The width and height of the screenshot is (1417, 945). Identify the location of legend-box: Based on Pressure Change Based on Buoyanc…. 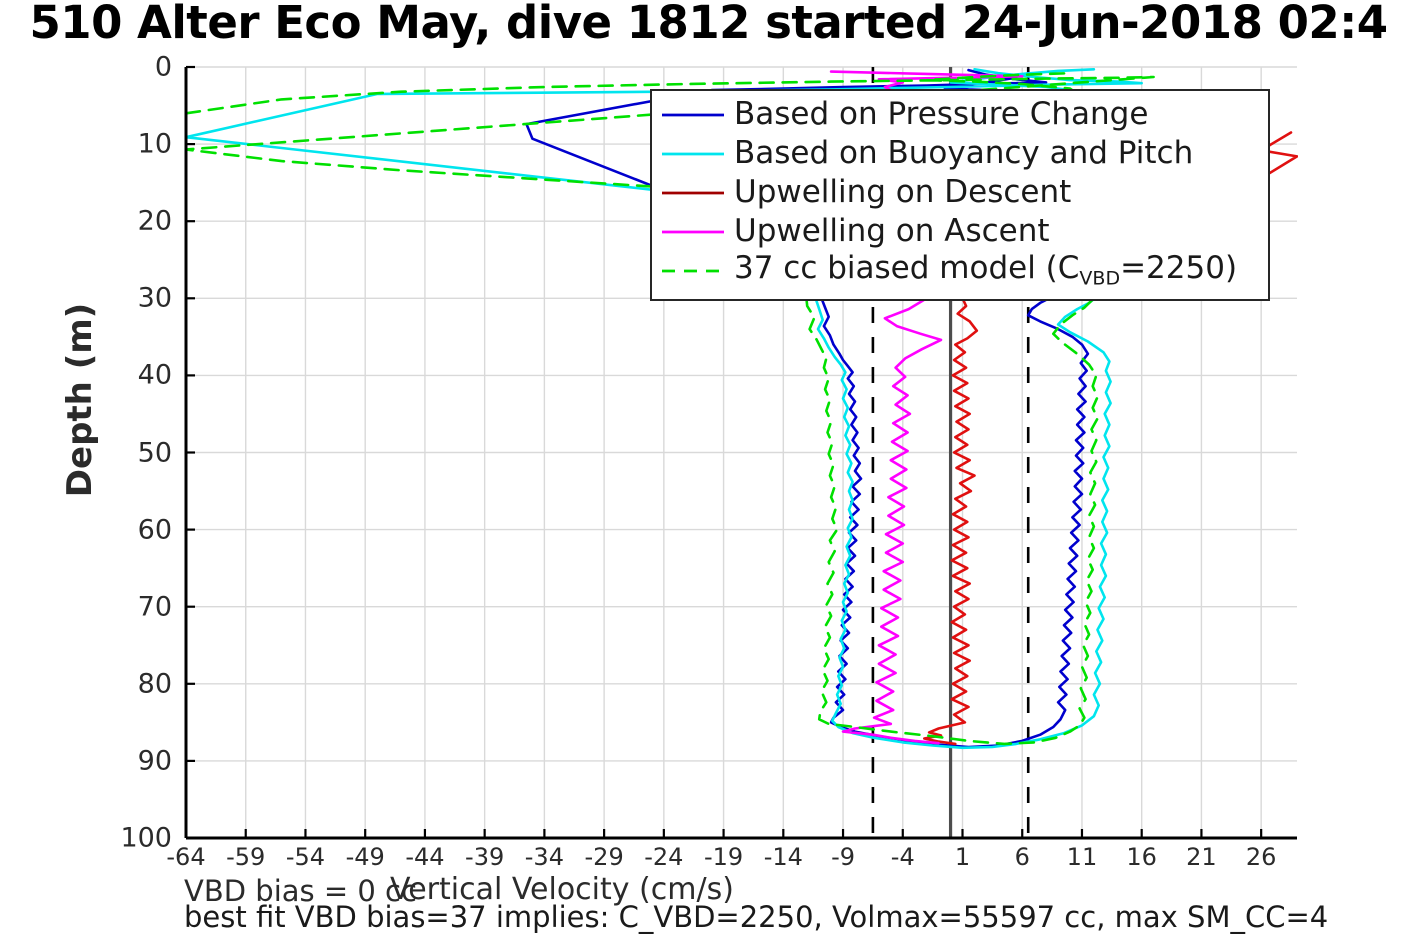
(960, 195).